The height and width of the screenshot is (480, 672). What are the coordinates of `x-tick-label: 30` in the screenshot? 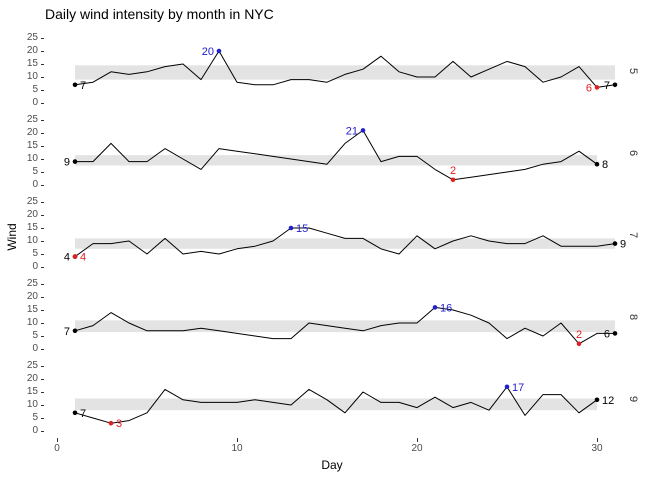 It's located at (597, 448).